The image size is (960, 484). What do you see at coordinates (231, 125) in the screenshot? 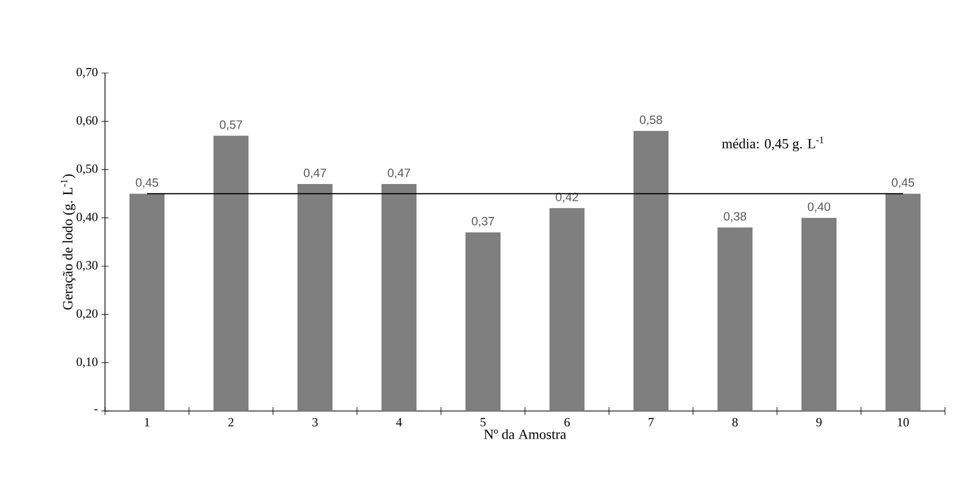
I see `data-label: 0,57` at bounding box center [231, 125].